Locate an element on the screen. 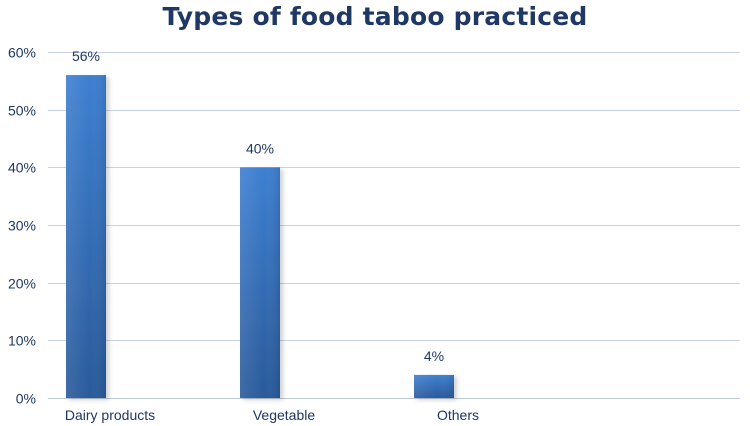 This screenshot has width=750, height=426. x-tick-label: Others is located at coordinates (458, 415).